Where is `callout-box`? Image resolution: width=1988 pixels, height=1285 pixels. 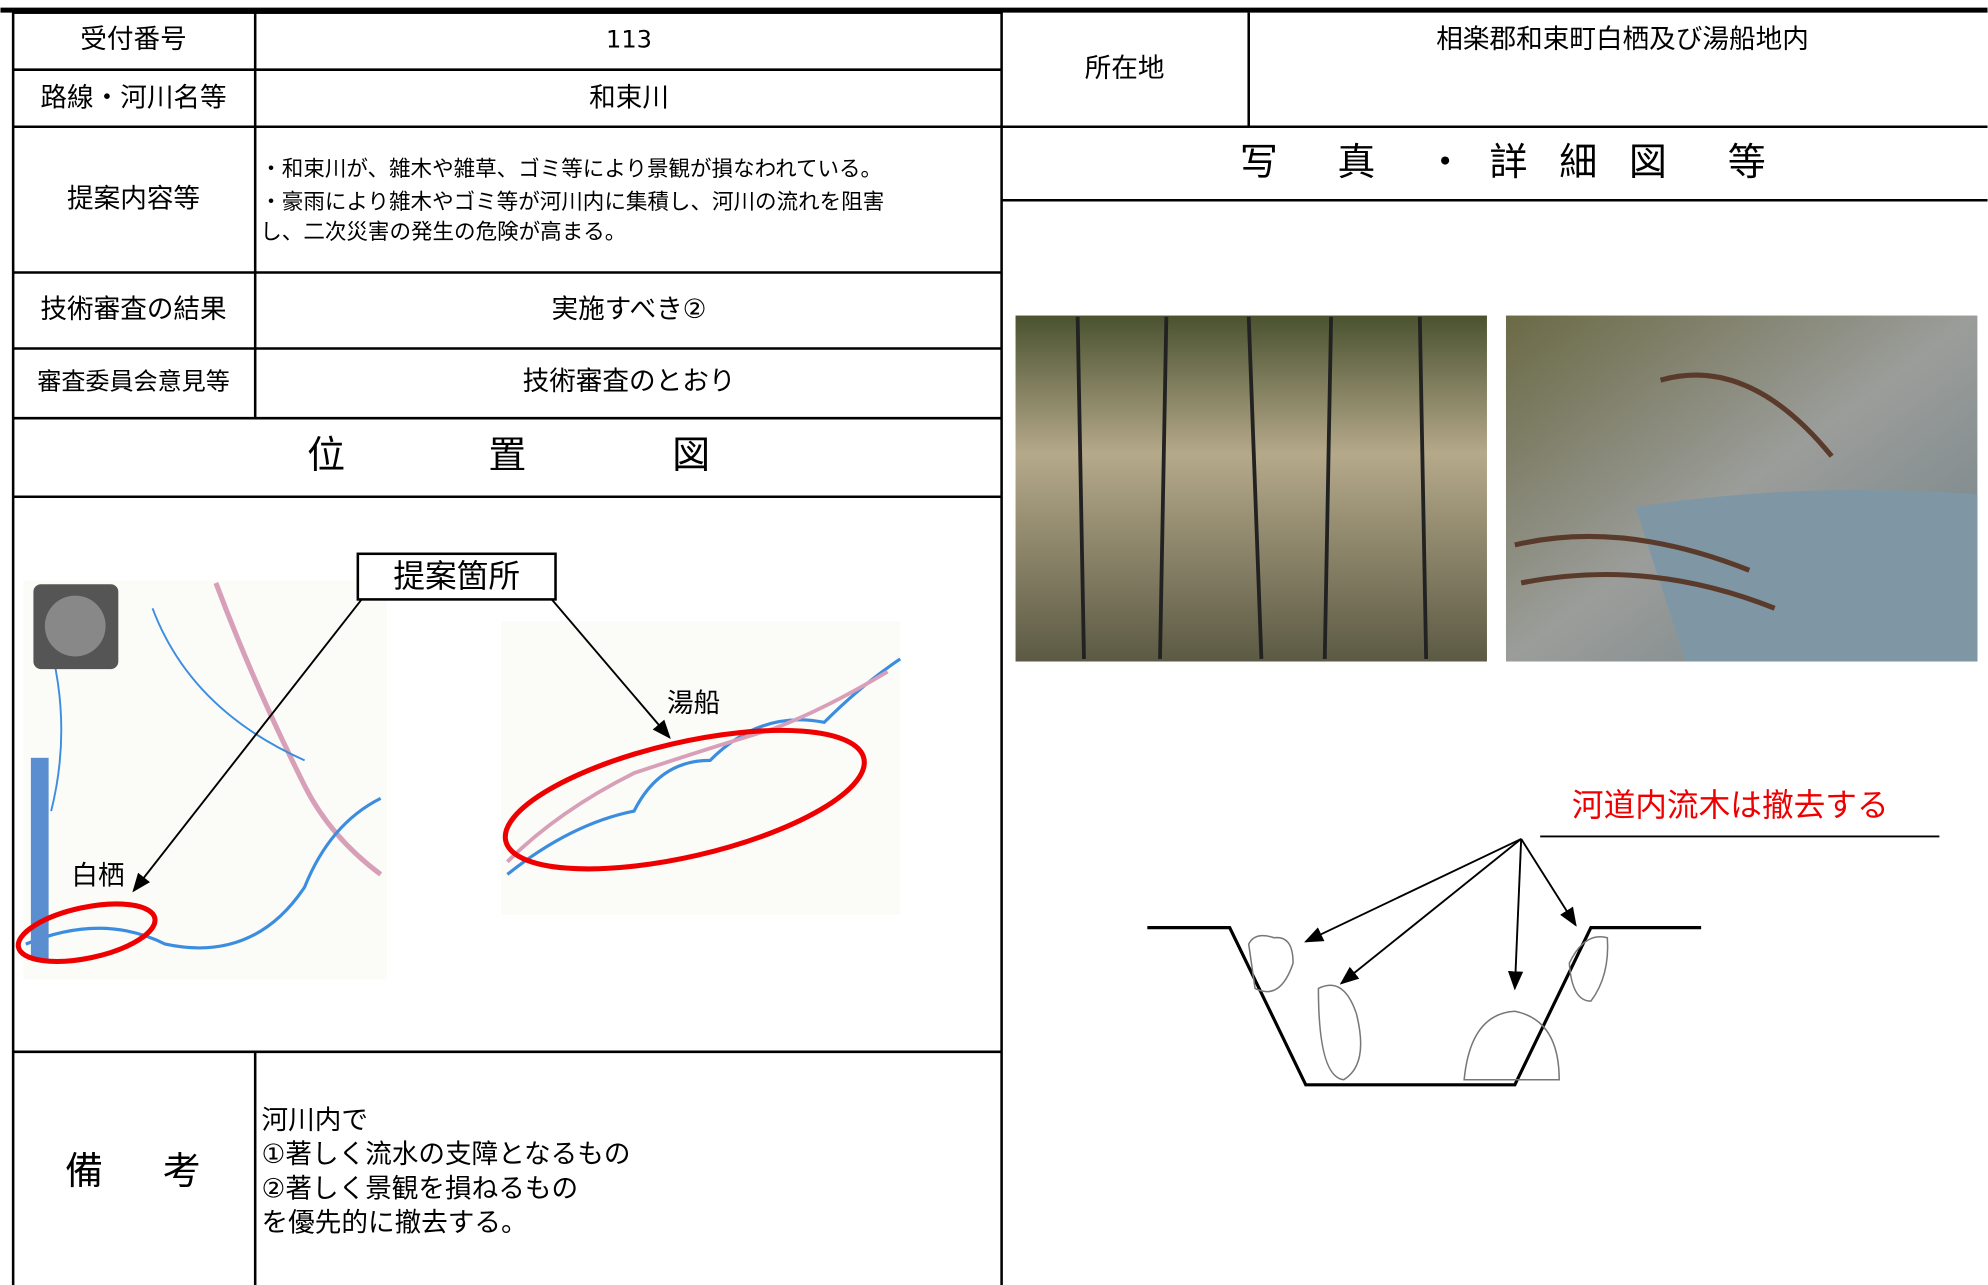
callout-box is located at coordinates (456, 576).